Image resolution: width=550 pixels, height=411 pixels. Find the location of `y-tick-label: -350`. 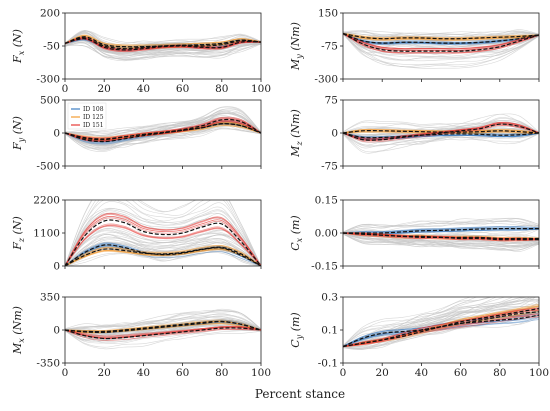

y-tick-label: -350 is located at coordinates (48, 364).